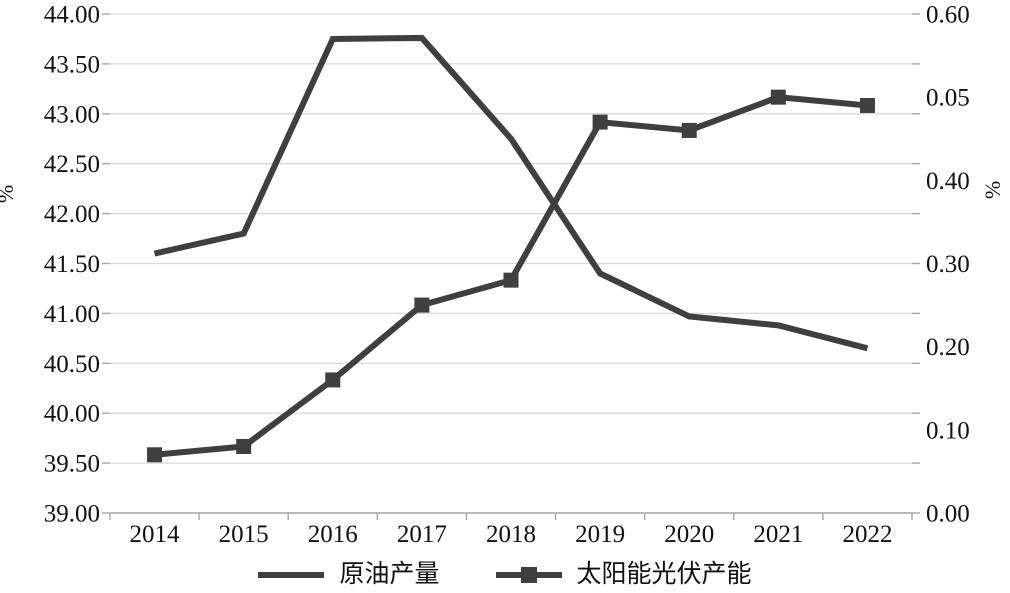  What do you see at coordinates (528, 575) in the screenshot?
I see `solar-pv-line-square-symbol` at bounding box center [528, 575].